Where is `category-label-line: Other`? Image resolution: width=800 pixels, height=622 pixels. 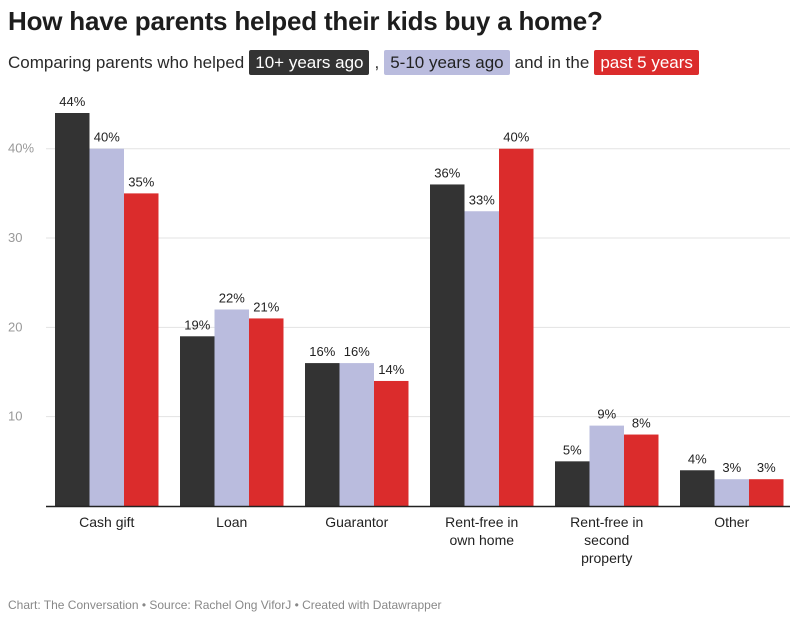
category-label-line: Other is located at coordinates (731, 522).